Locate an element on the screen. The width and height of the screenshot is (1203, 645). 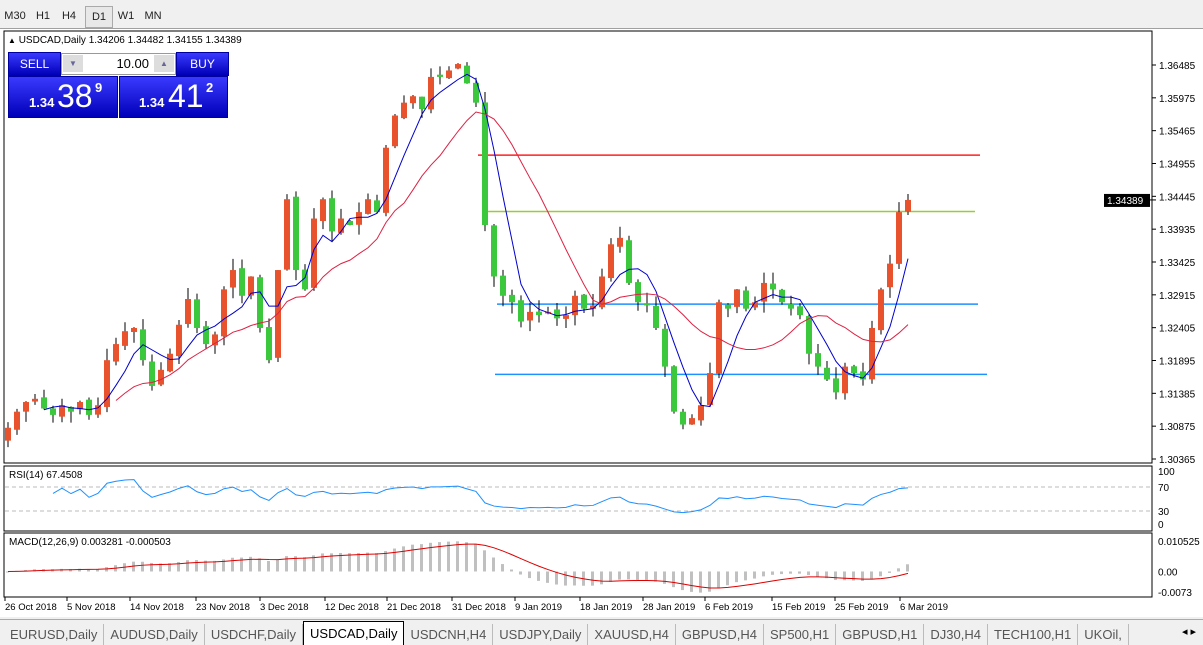
tab-audusd-daily: AUDUSD,Daily is located at coordinates (154, 634).